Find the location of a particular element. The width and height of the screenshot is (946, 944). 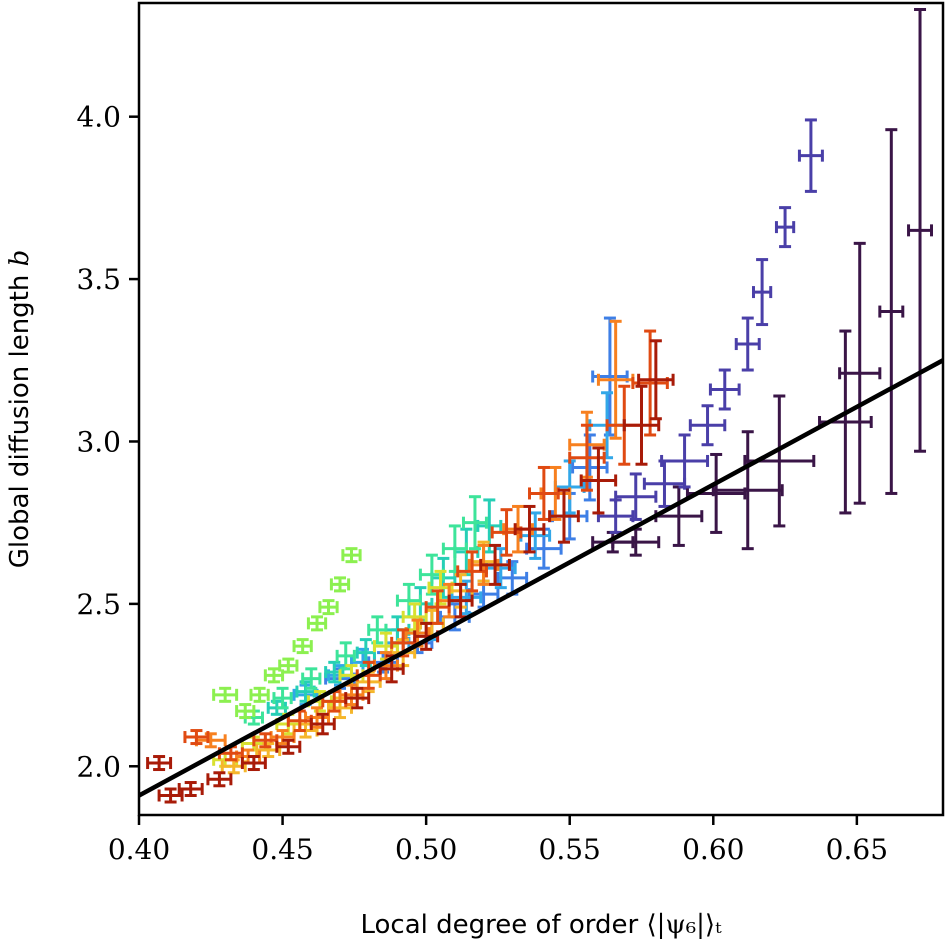

y-tick-label: 3.0 is located at coordinates (98, 441).